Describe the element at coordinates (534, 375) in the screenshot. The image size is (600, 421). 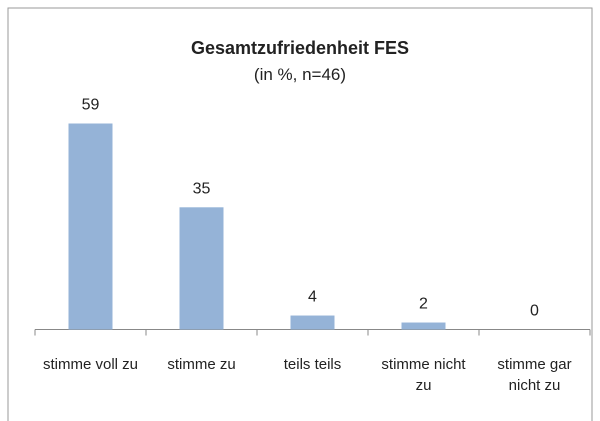
I see `x-tick-label: stimme gar nicht zu` at that location.